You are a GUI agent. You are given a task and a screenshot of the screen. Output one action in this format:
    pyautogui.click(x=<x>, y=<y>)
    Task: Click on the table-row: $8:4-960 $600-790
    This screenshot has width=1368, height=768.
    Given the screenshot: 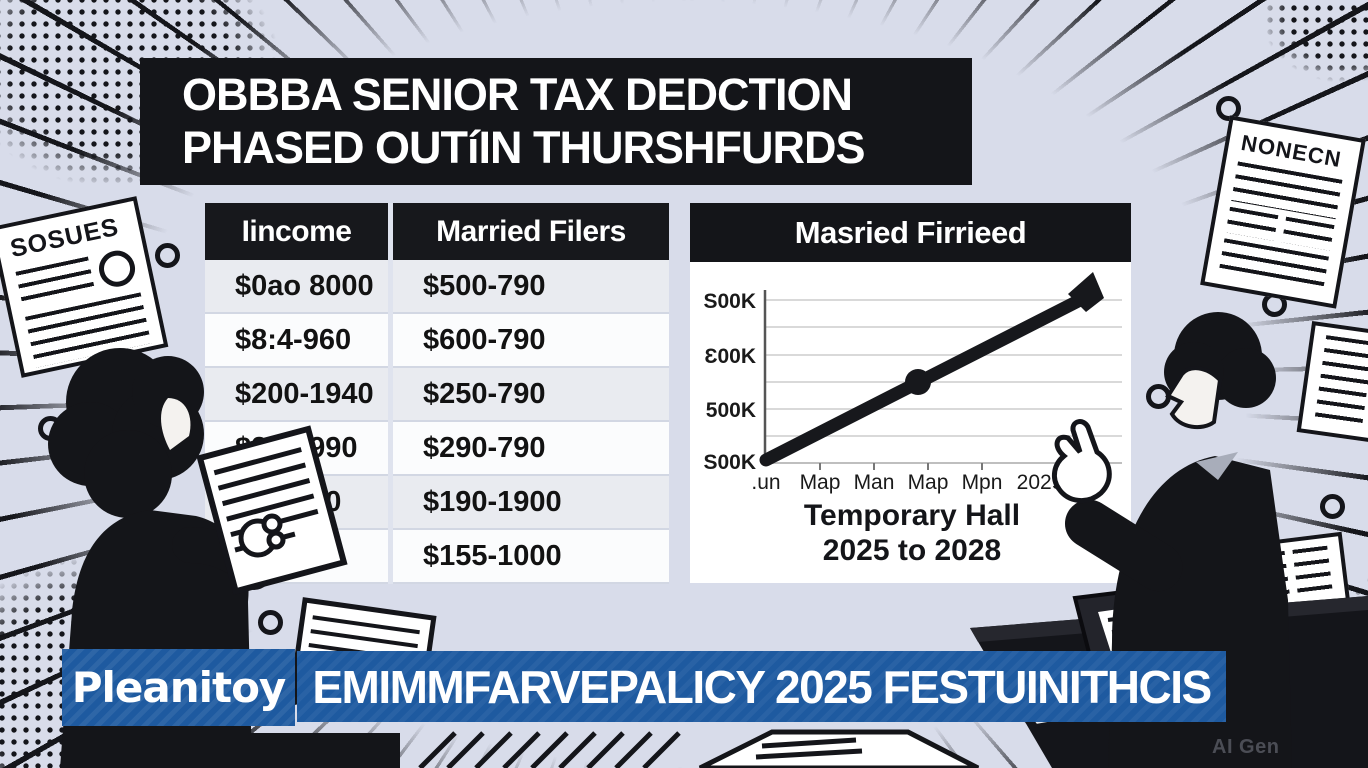 What is the action you would take?
    pyautogui.click(x=437, y=341)
    